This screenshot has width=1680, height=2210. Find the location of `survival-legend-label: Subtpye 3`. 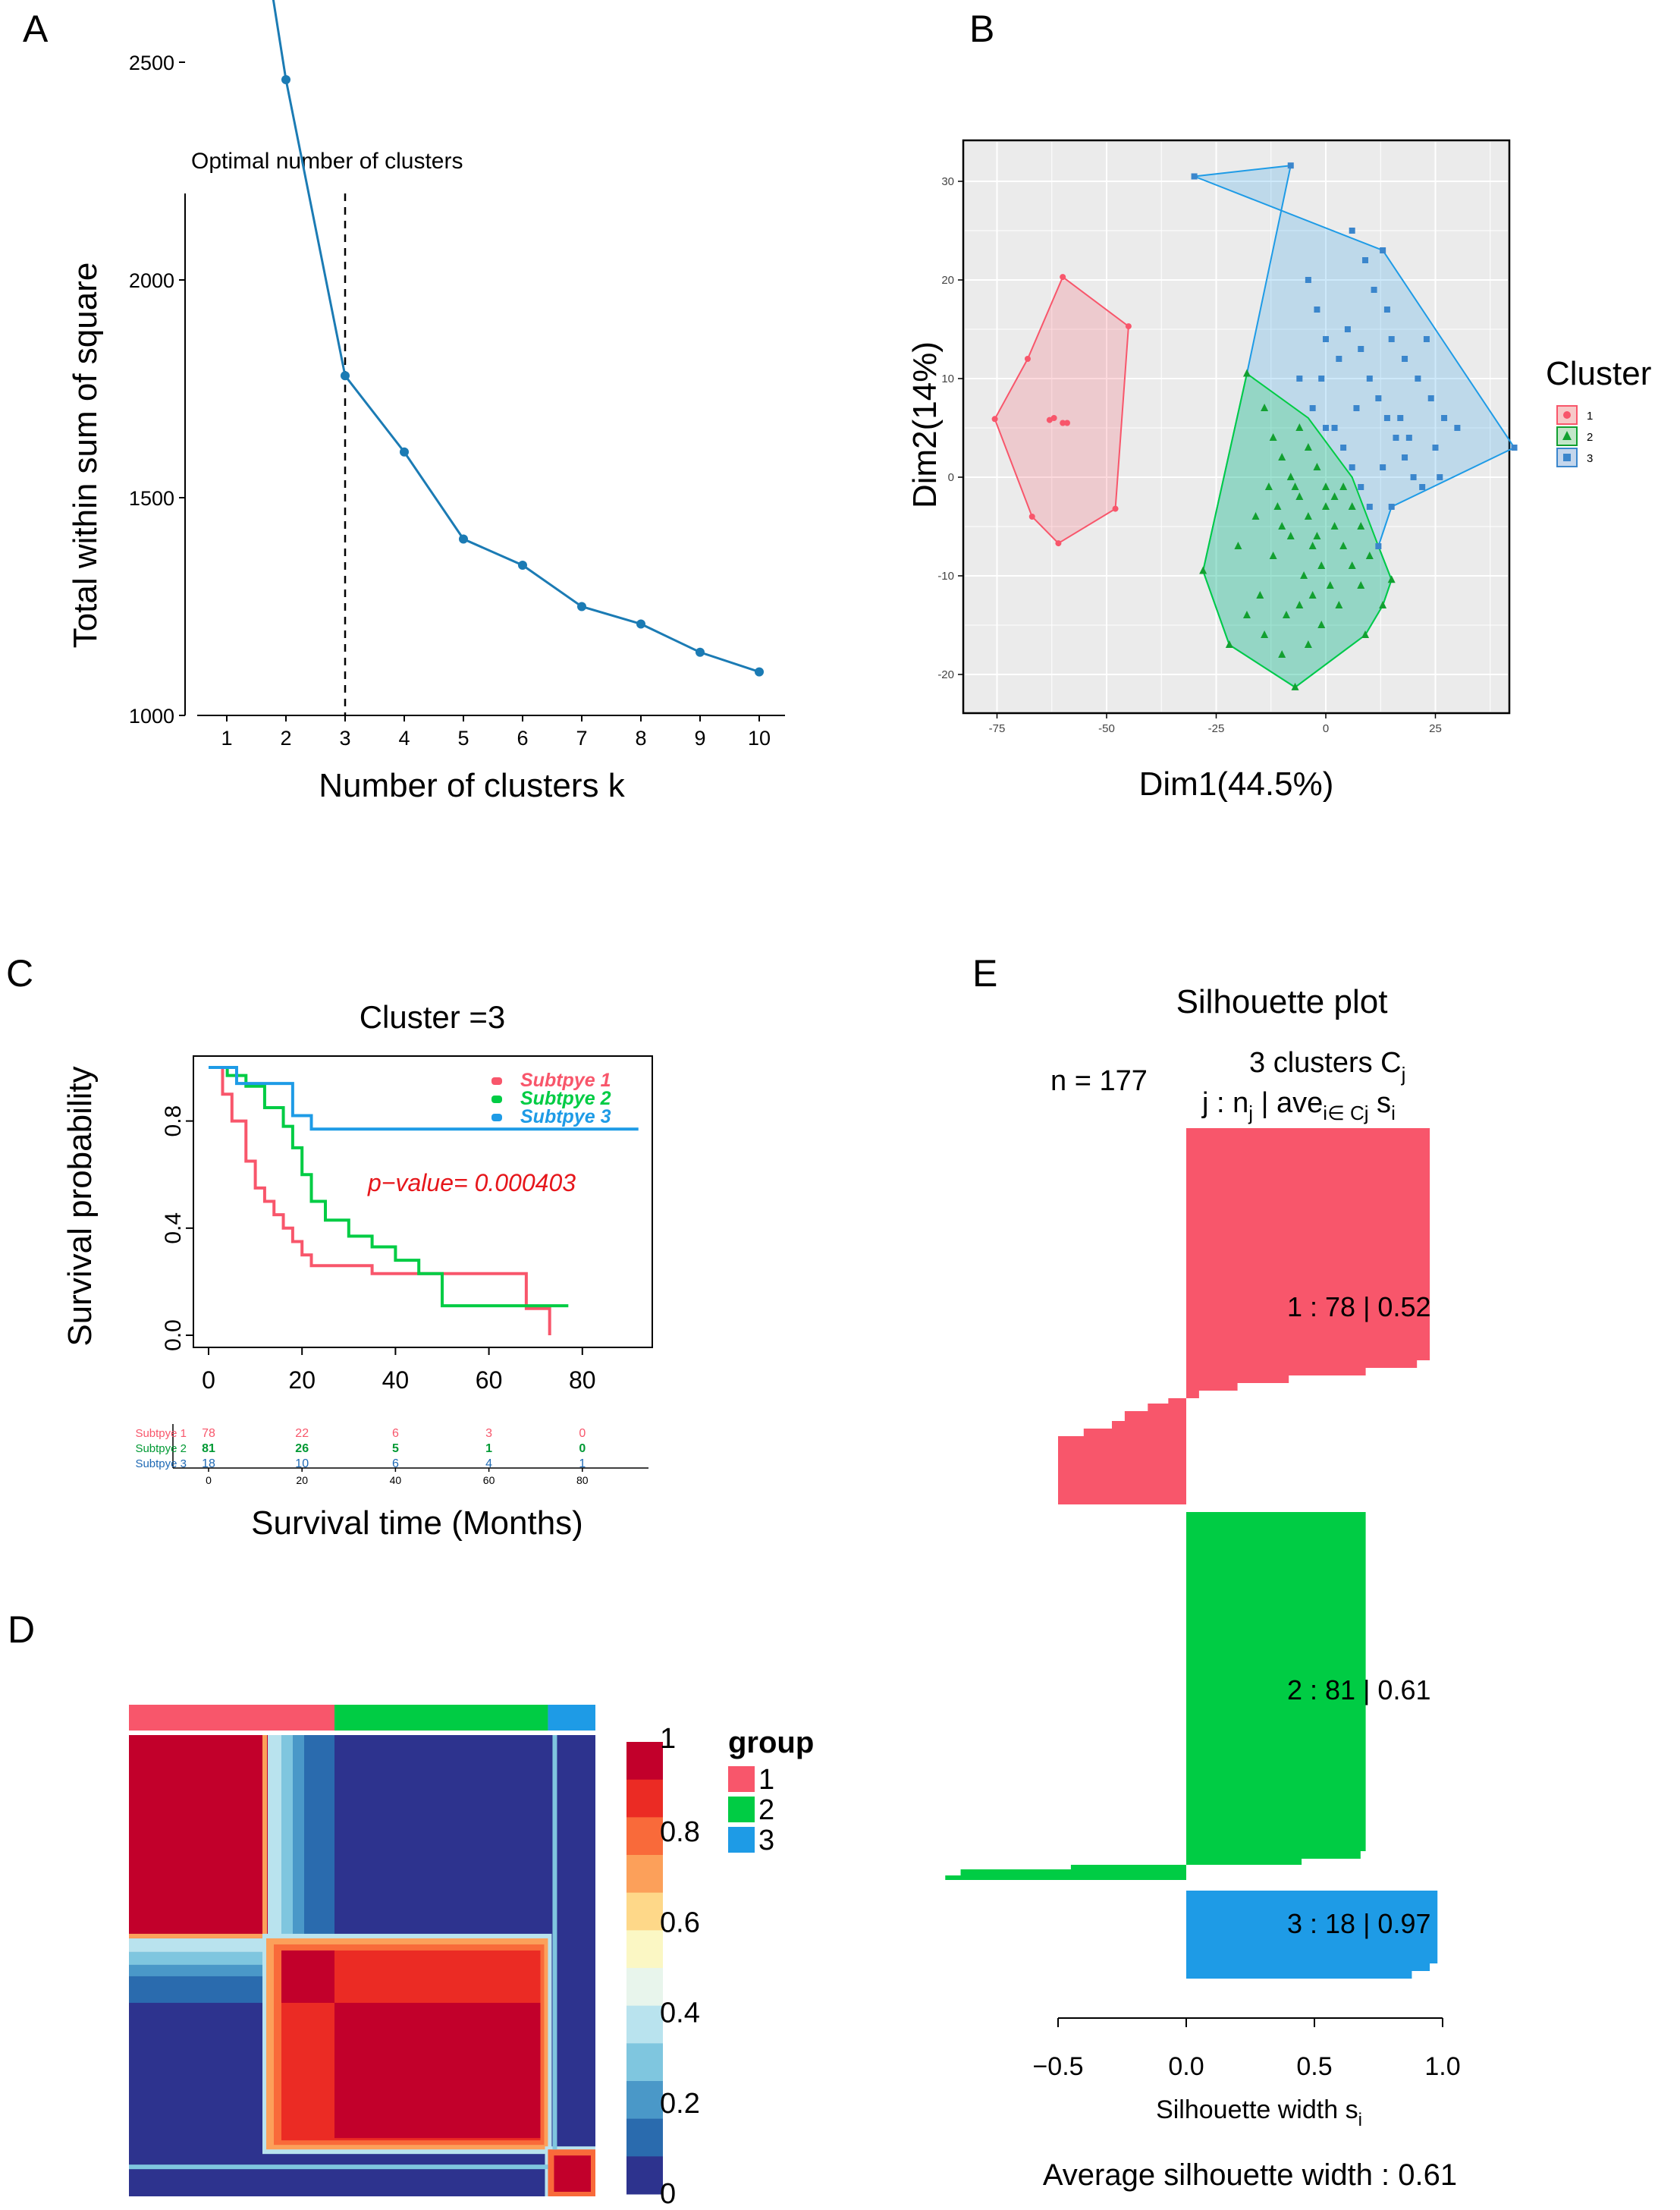

survival-legend-label: Subtpye 3 is located at coordinates (565, 1116).